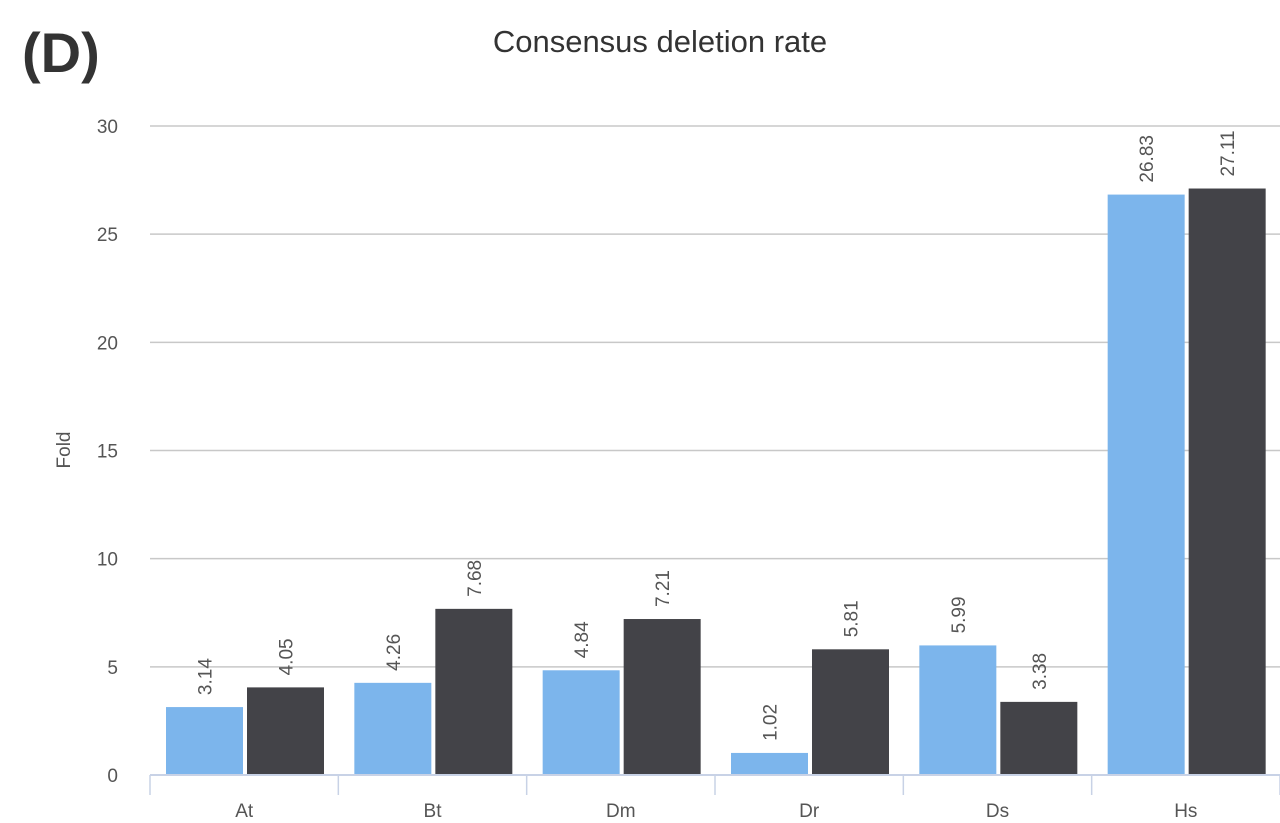 Image resolution: width=1280 pixels, height=823 pixels. I want to click on x-tick-label: At, so click(244, 811).